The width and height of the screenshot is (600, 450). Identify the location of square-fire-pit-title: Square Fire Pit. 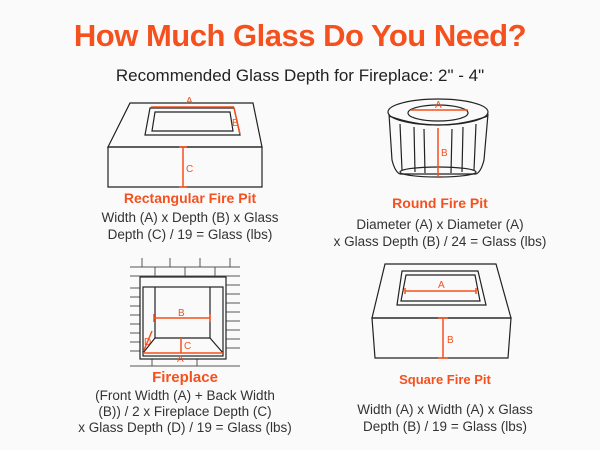
(445, 379).